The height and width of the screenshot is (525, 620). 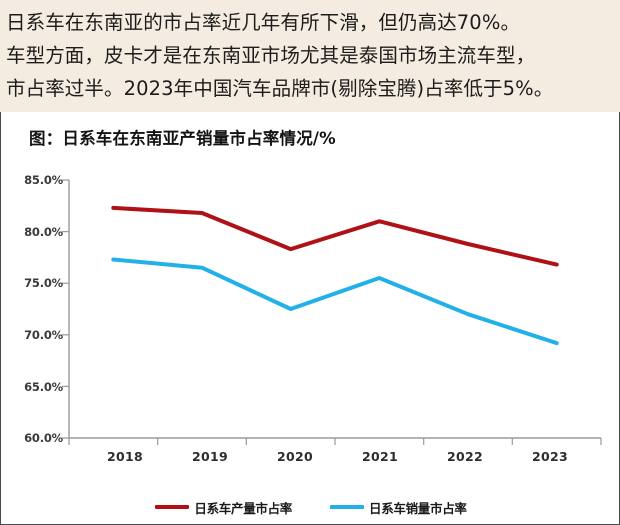 I want to click on legend-swatch-production, so click(x=172, y=507).